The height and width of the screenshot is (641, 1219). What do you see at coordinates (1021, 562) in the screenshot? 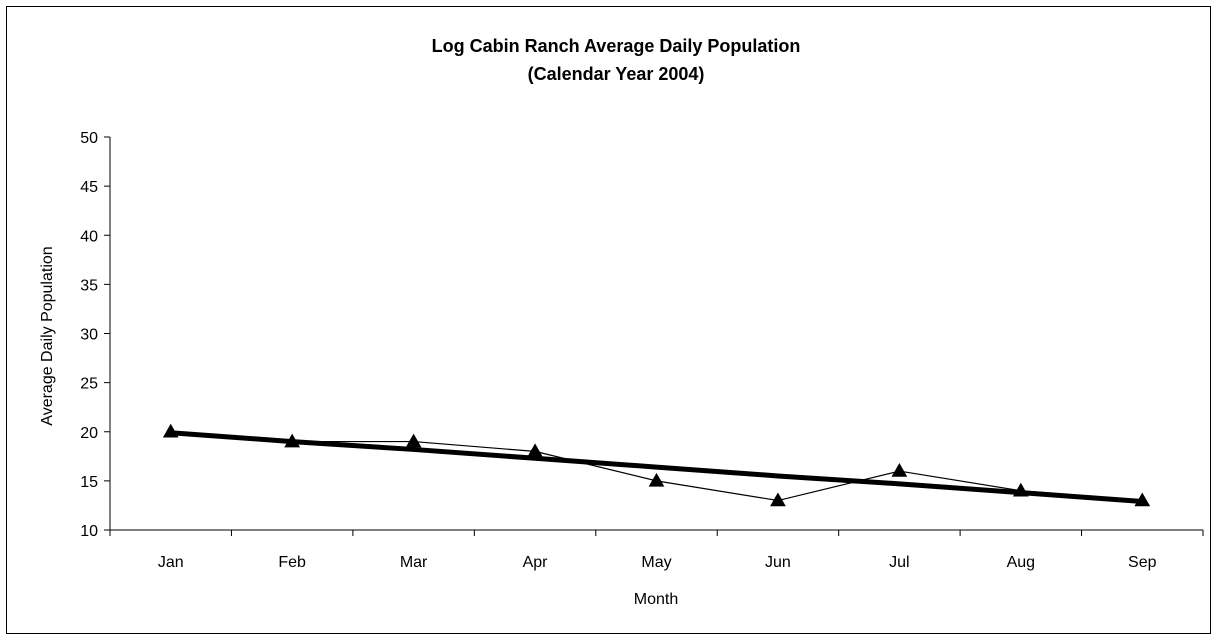
I see `x-tick-label: Aug` at bounding box center [1021, 562].